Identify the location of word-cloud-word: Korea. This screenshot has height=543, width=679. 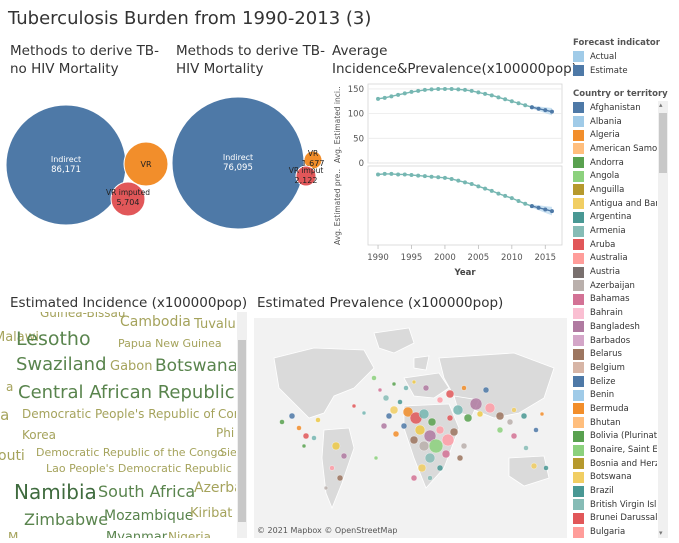
(39, 435).